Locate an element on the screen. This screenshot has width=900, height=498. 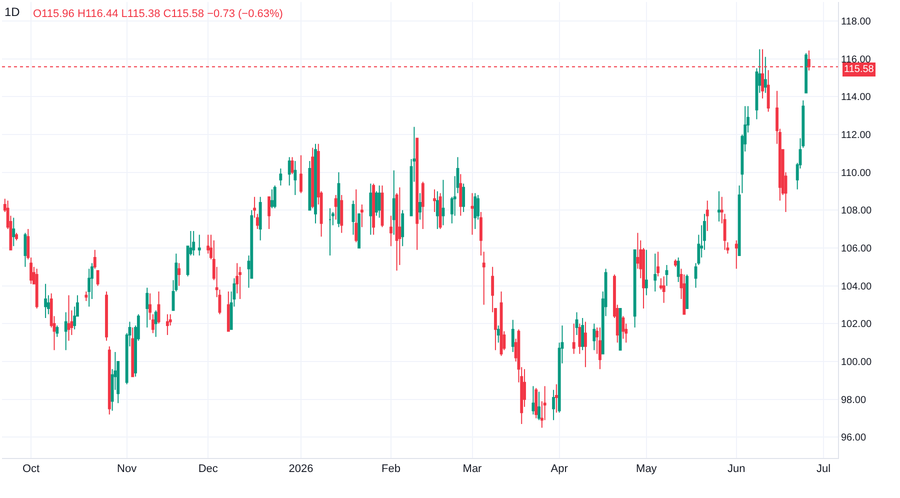
x-tick-label: Apr is located at coordinates (559, 469).